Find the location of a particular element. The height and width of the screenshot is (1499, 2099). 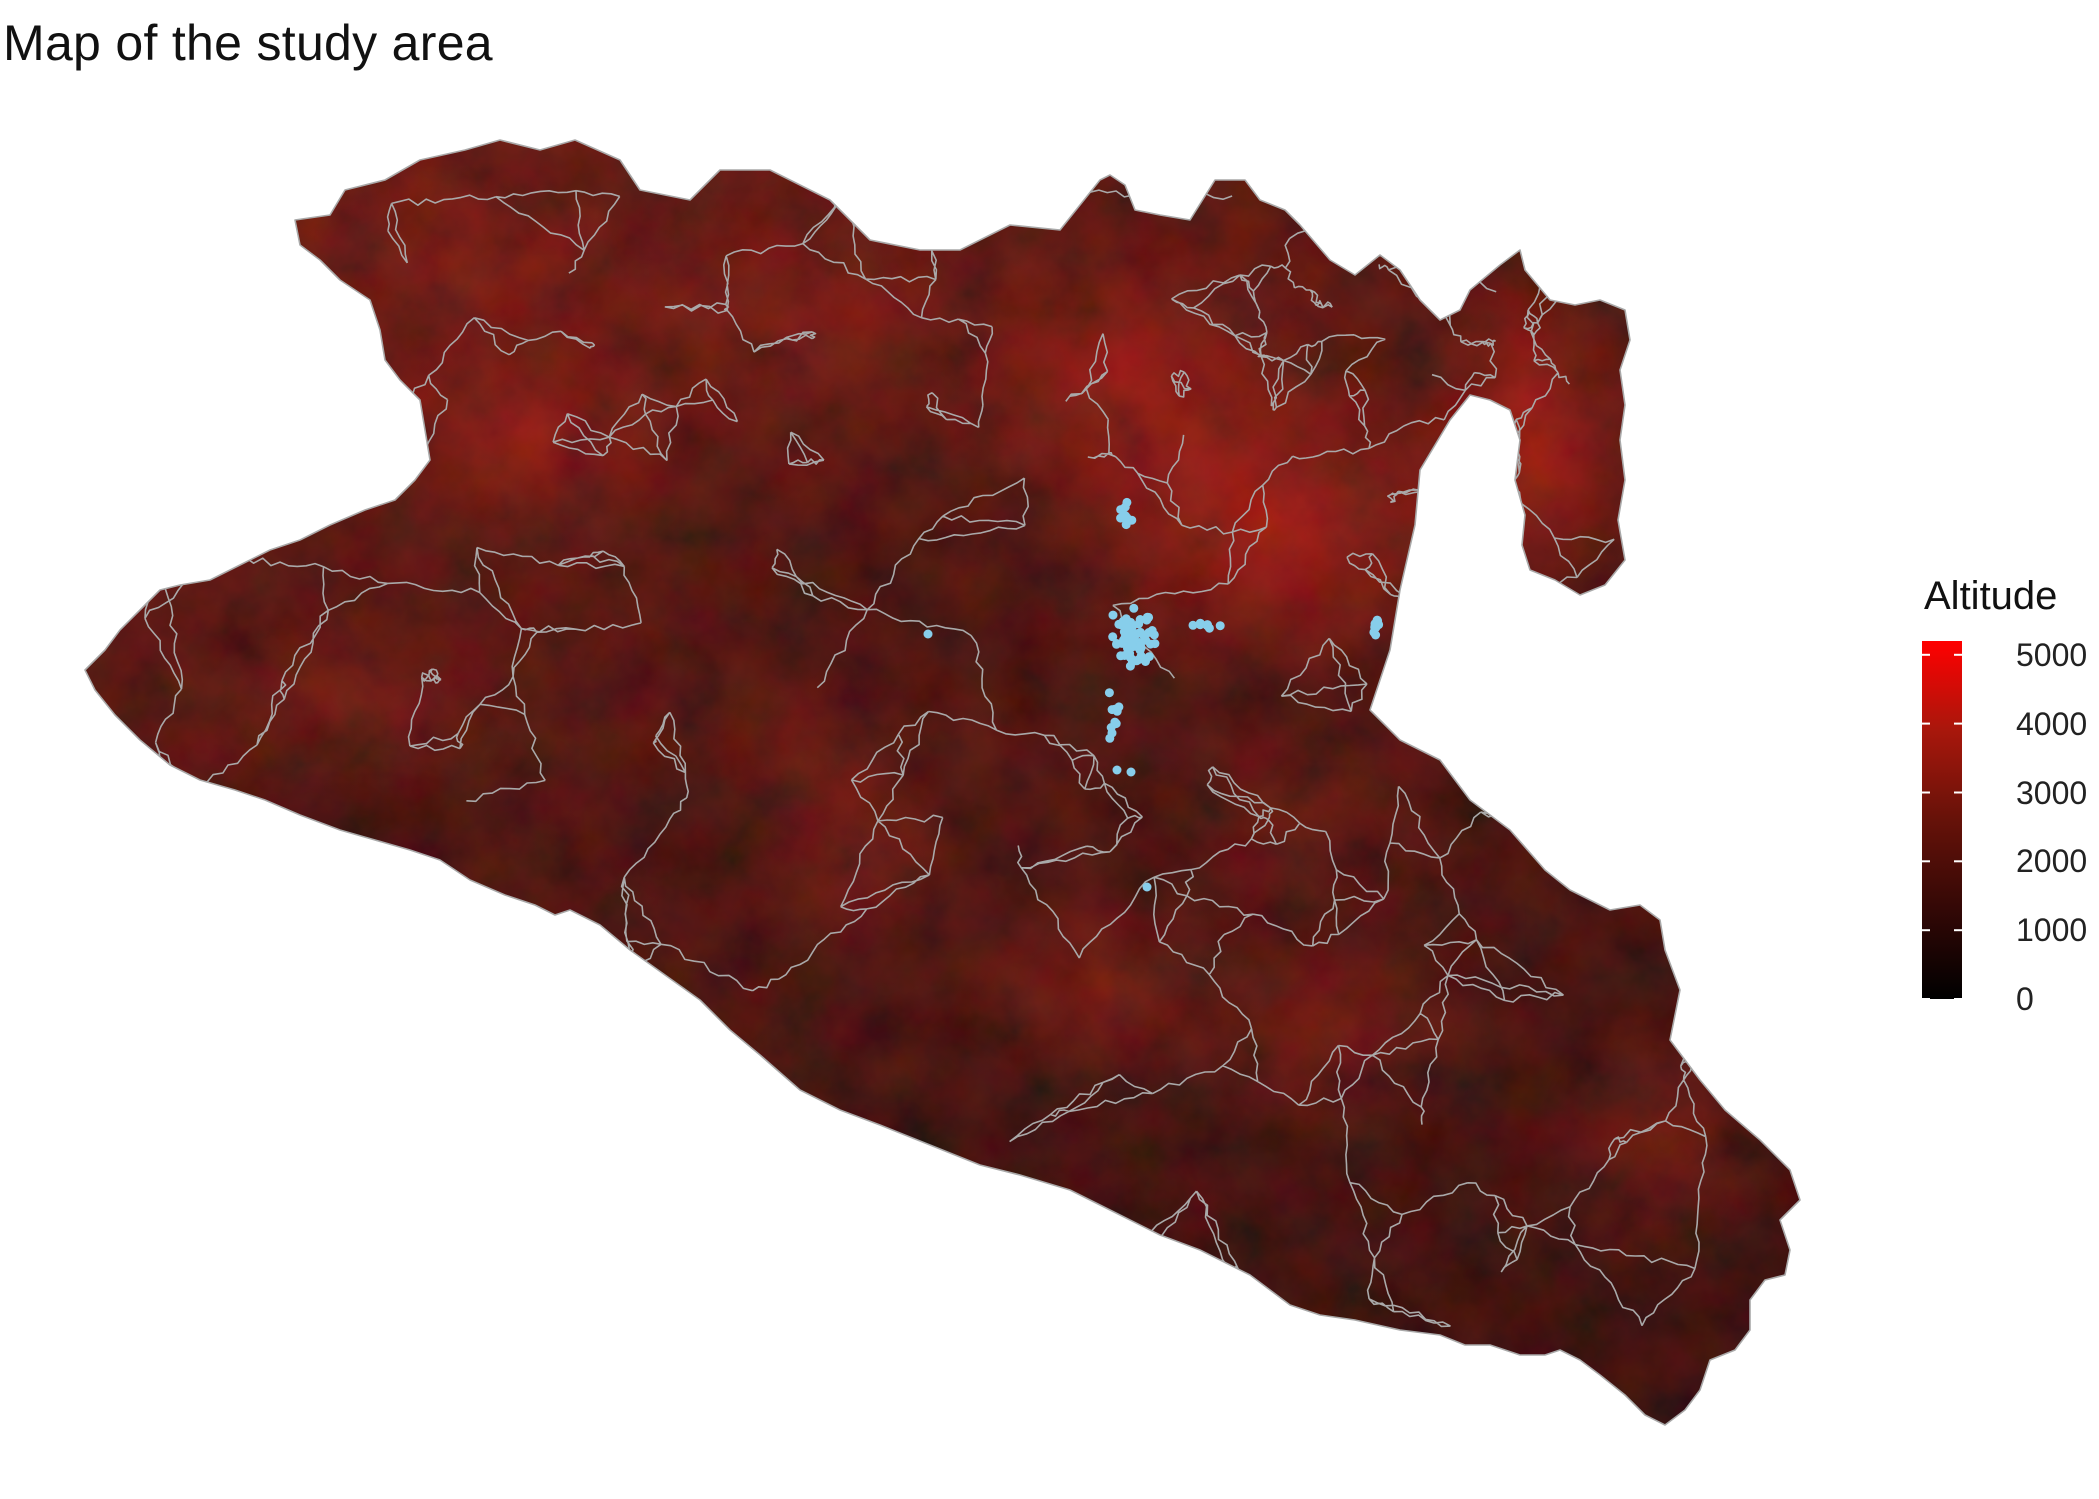

map-title: Map of the study area is located at coordinates (248, 43).